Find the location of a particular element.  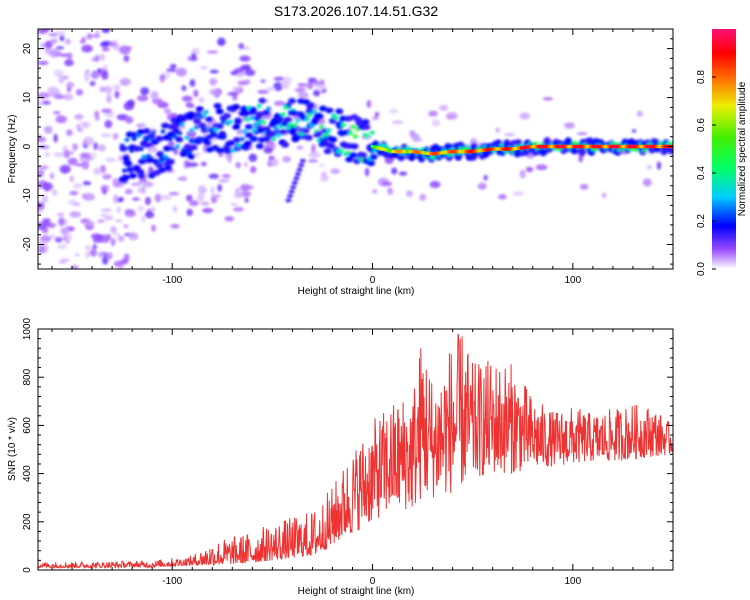

streak-blob is located at coordinates (289, 196).